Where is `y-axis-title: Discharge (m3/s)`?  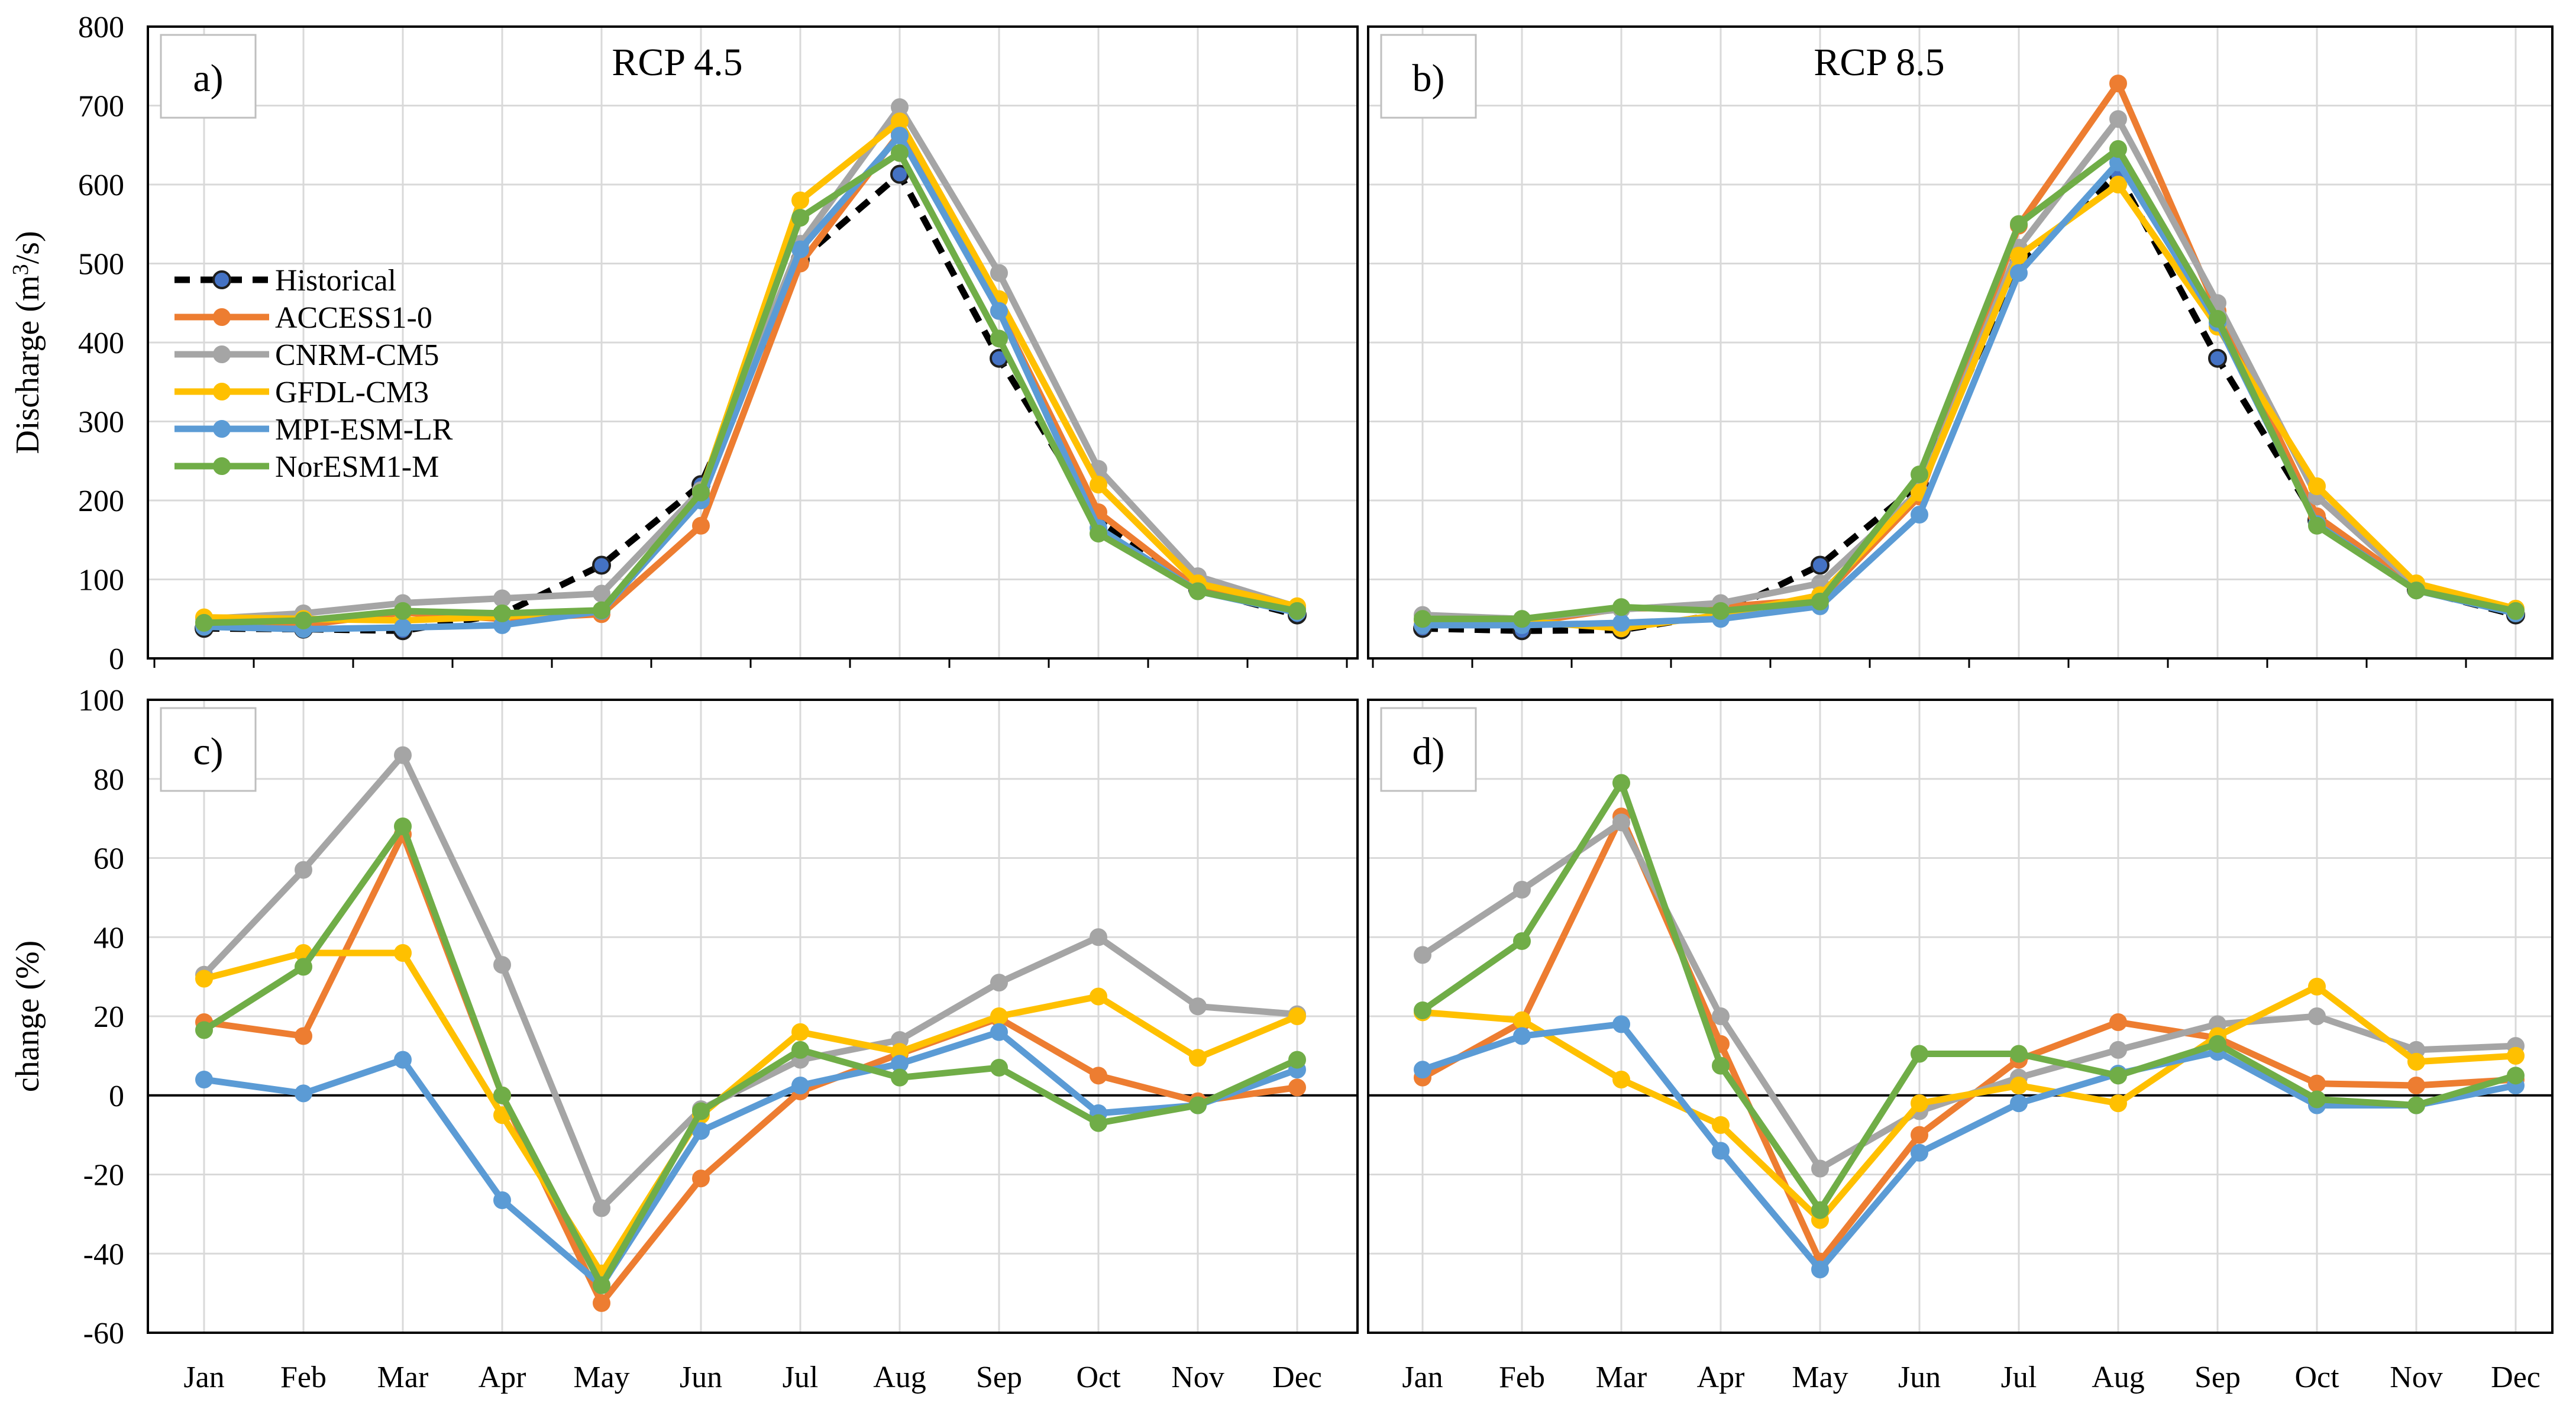
y-axis-title: Discharge (m3/s) is located at coordinates (27, 342).